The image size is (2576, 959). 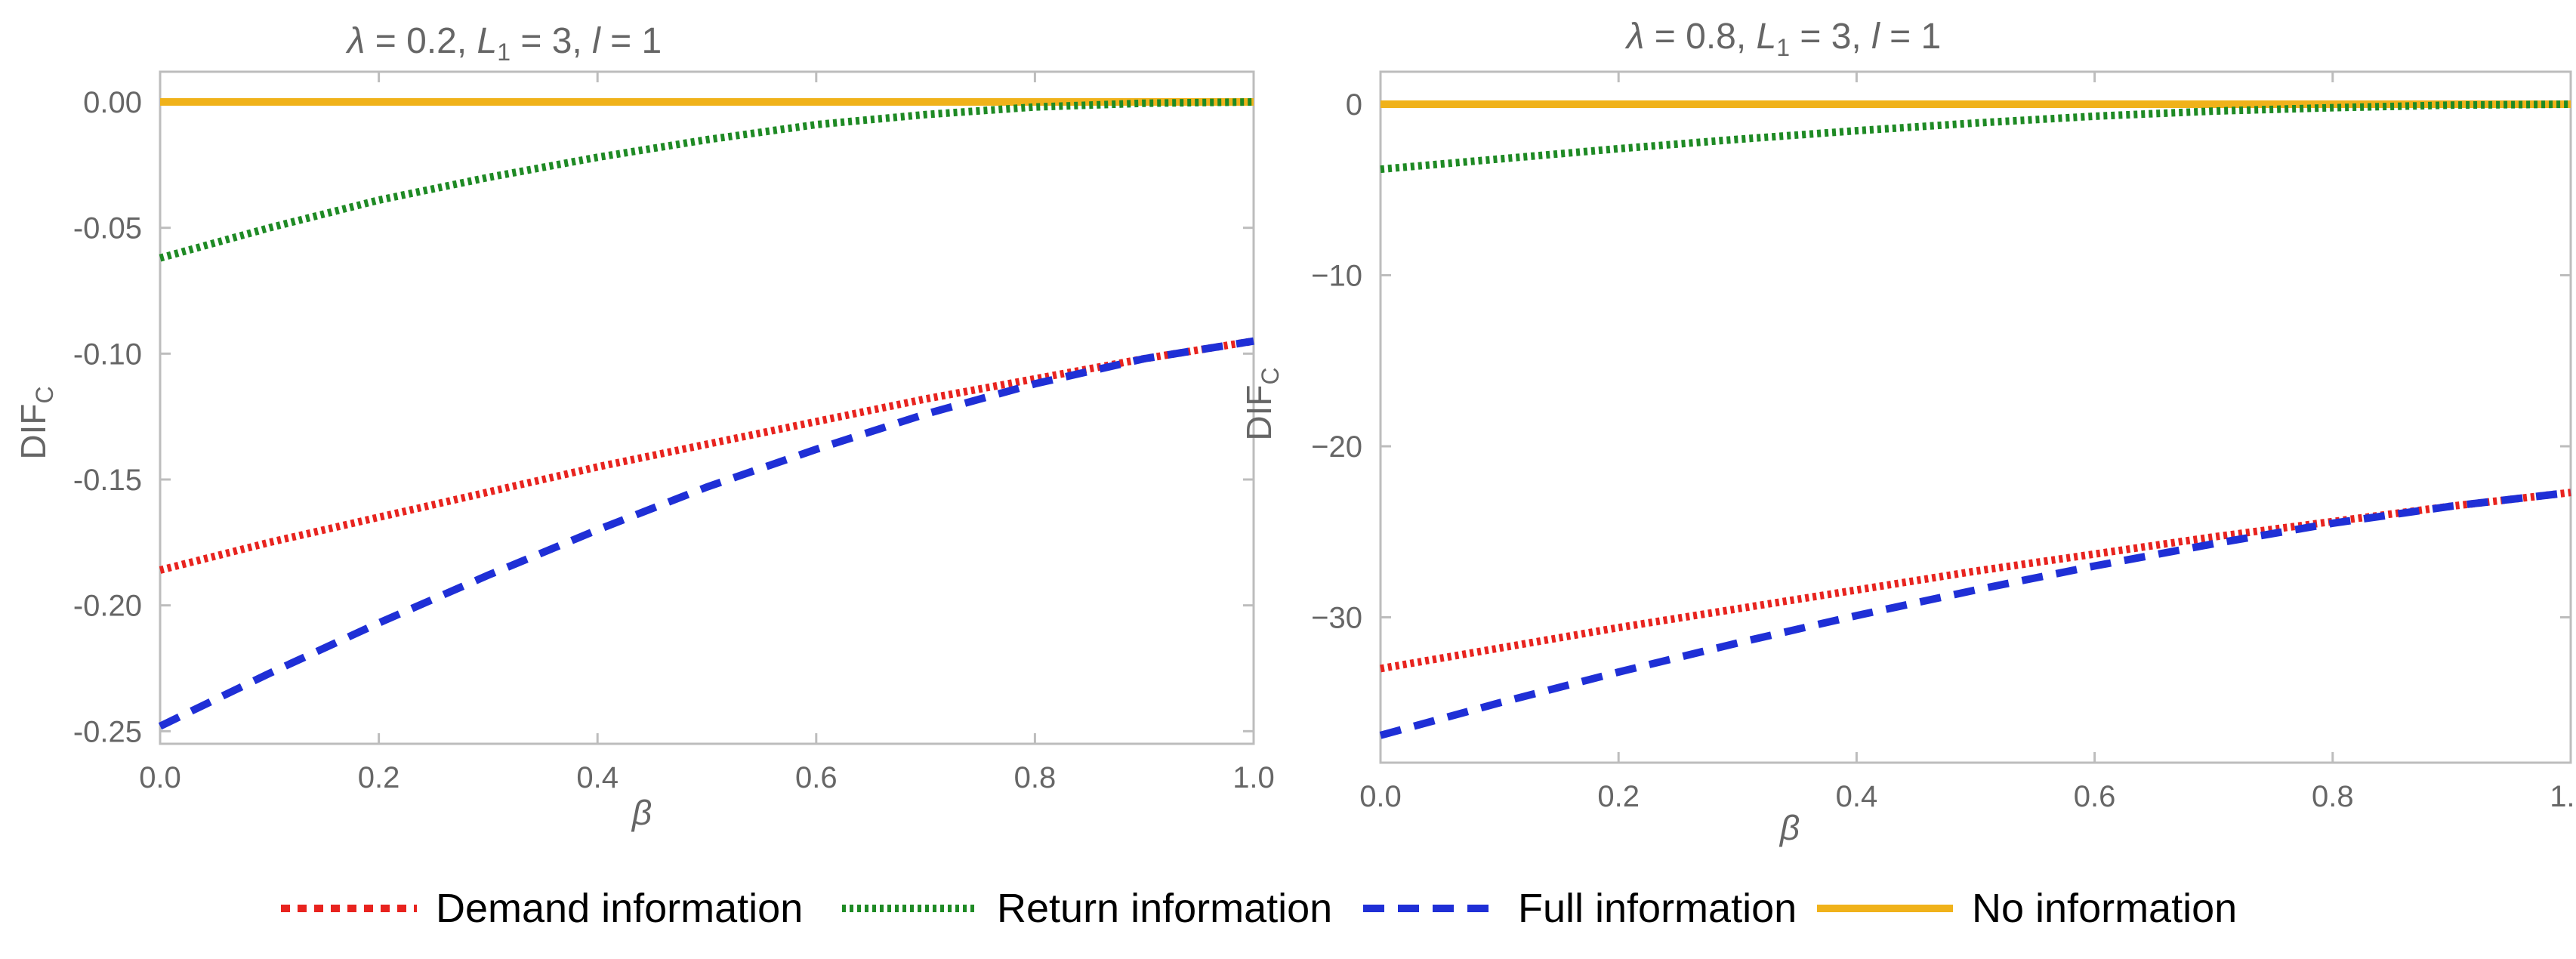 What do you see at coordinates (910, 908) in the screenshot?
I see `legend-swatch-return` at bounding box center [910, 908].